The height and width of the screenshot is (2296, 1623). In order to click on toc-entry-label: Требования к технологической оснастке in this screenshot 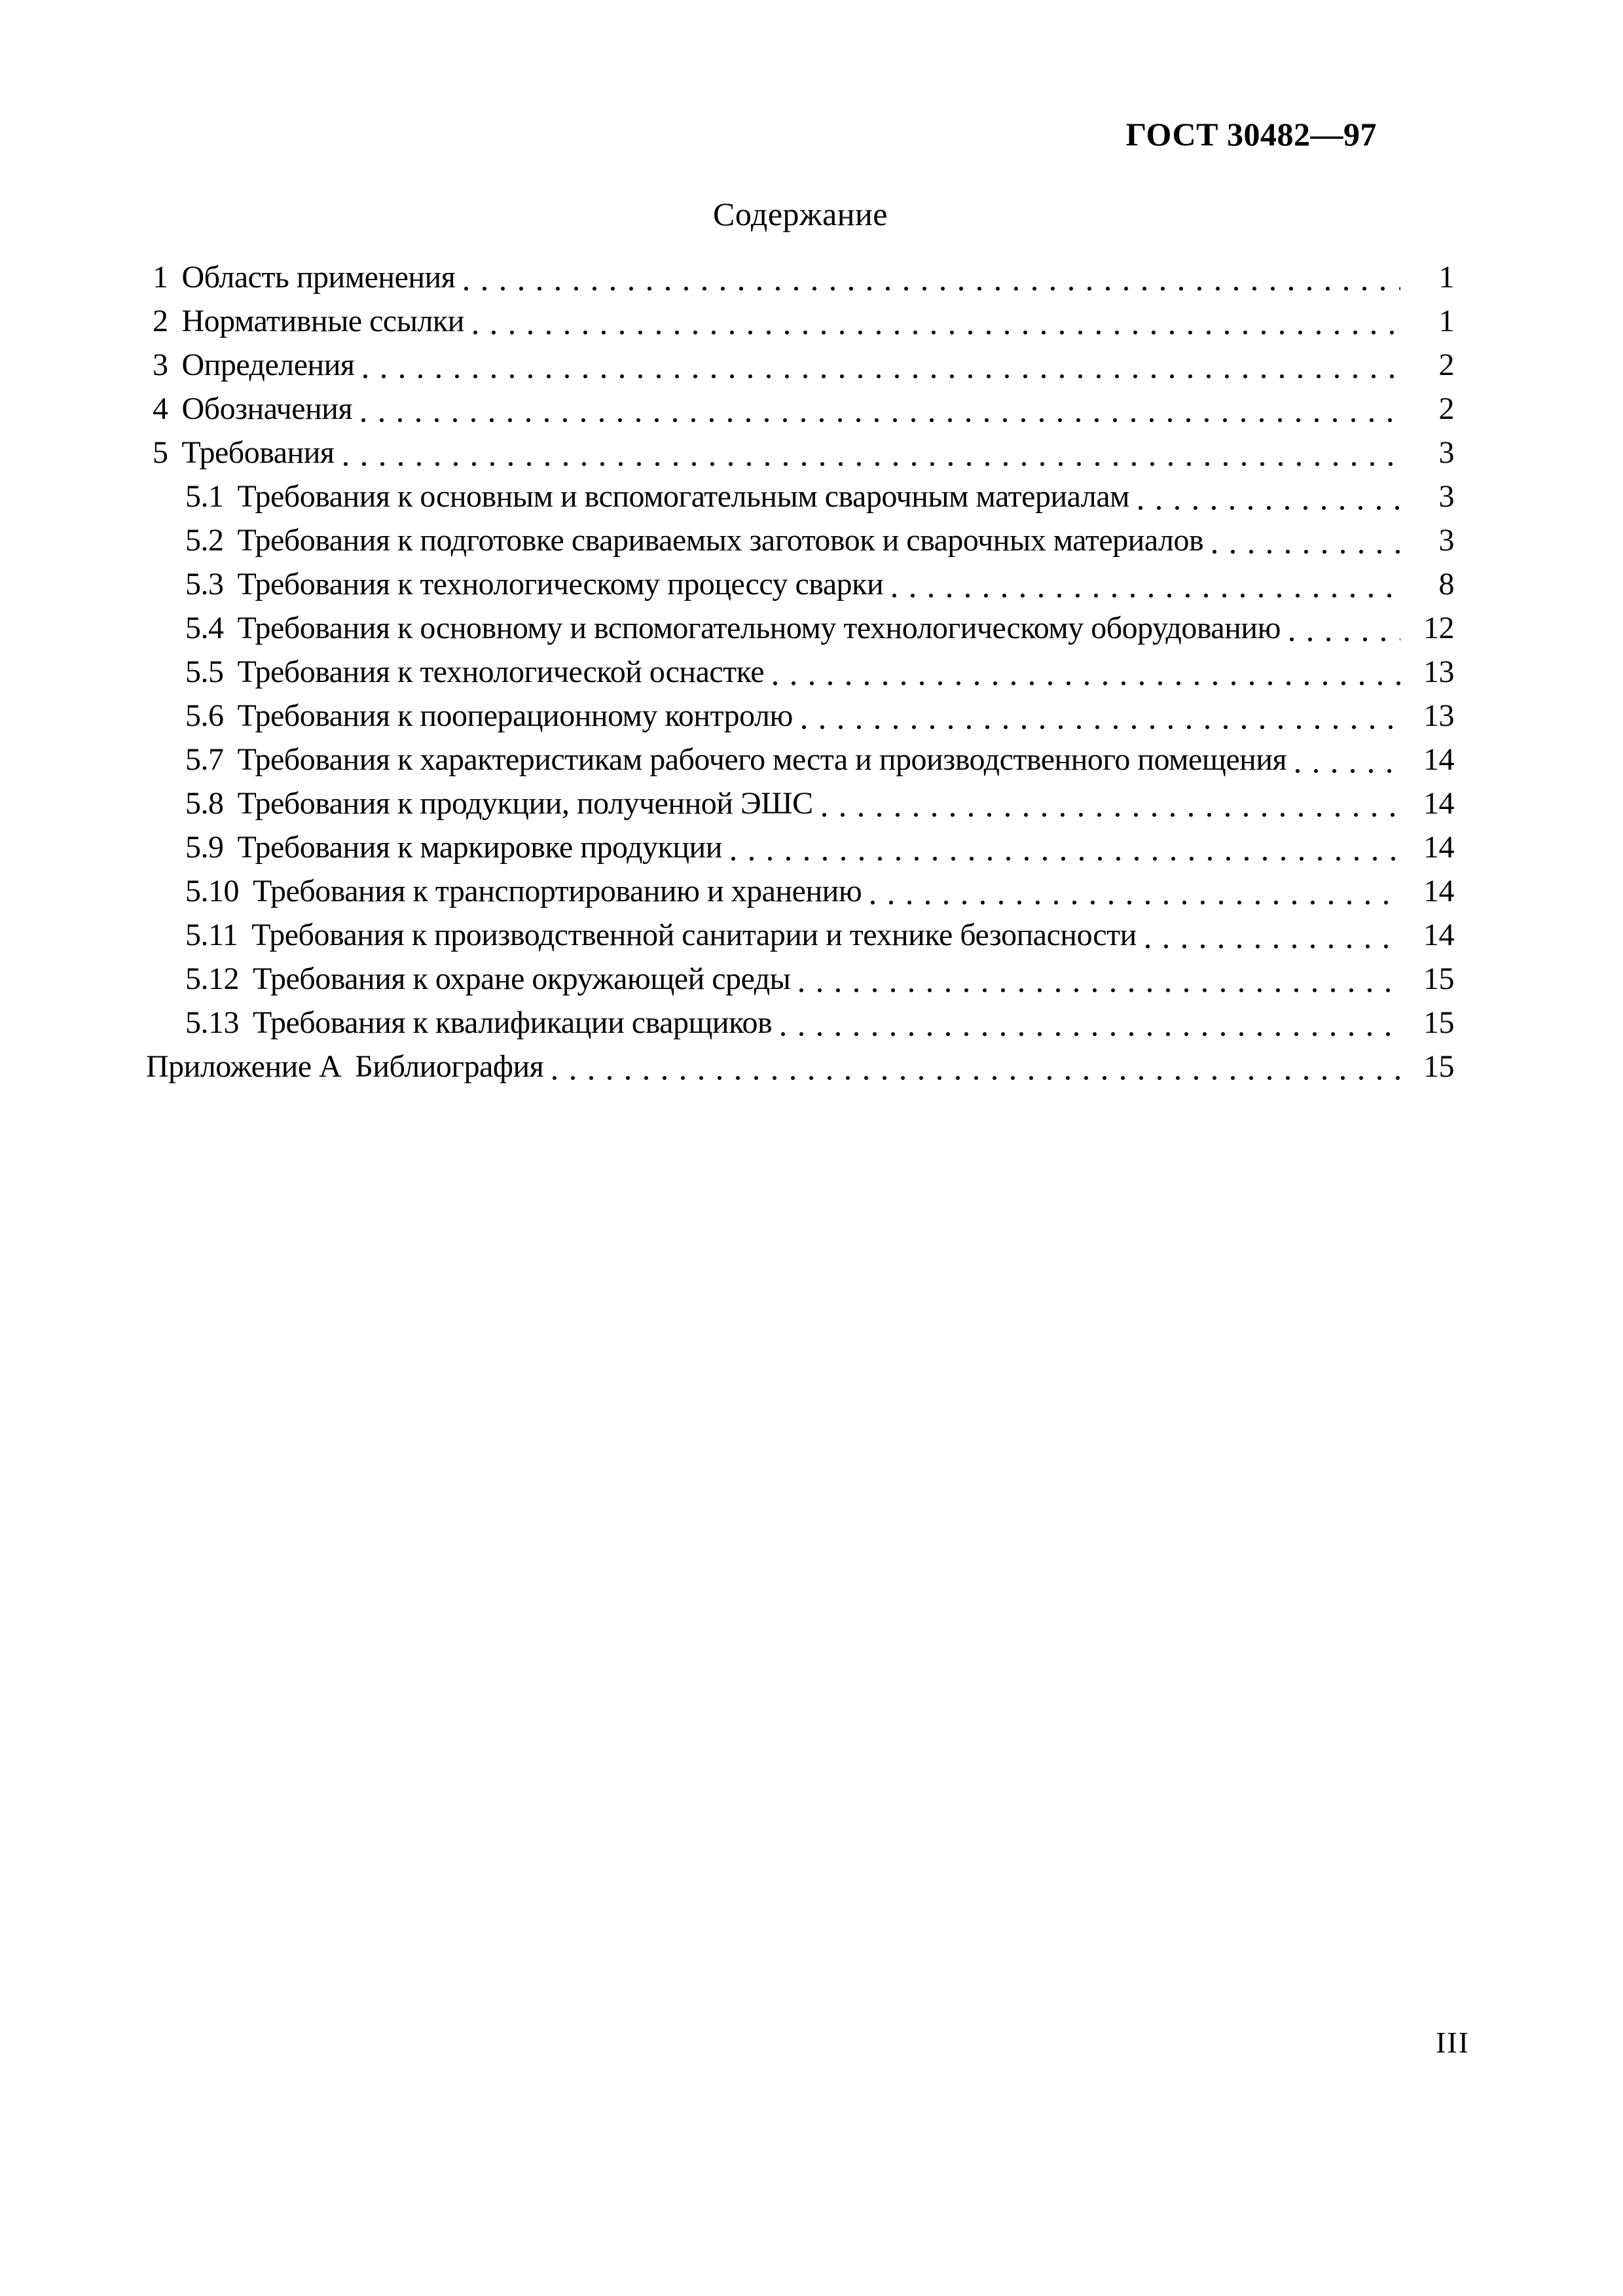, I will do `click(501, 672)`.